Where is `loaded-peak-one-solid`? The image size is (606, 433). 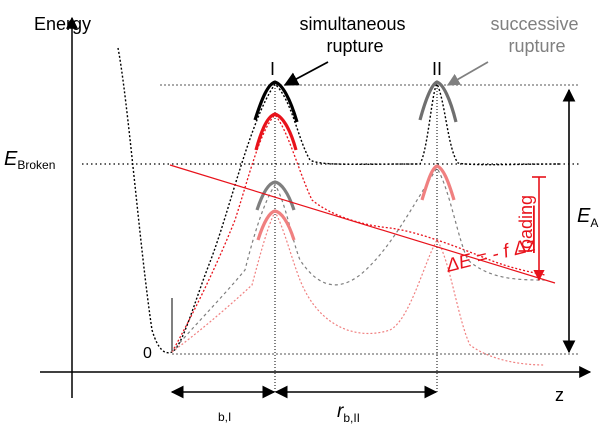 loaded-peak-one-solid is located at coordinates (276, 131).